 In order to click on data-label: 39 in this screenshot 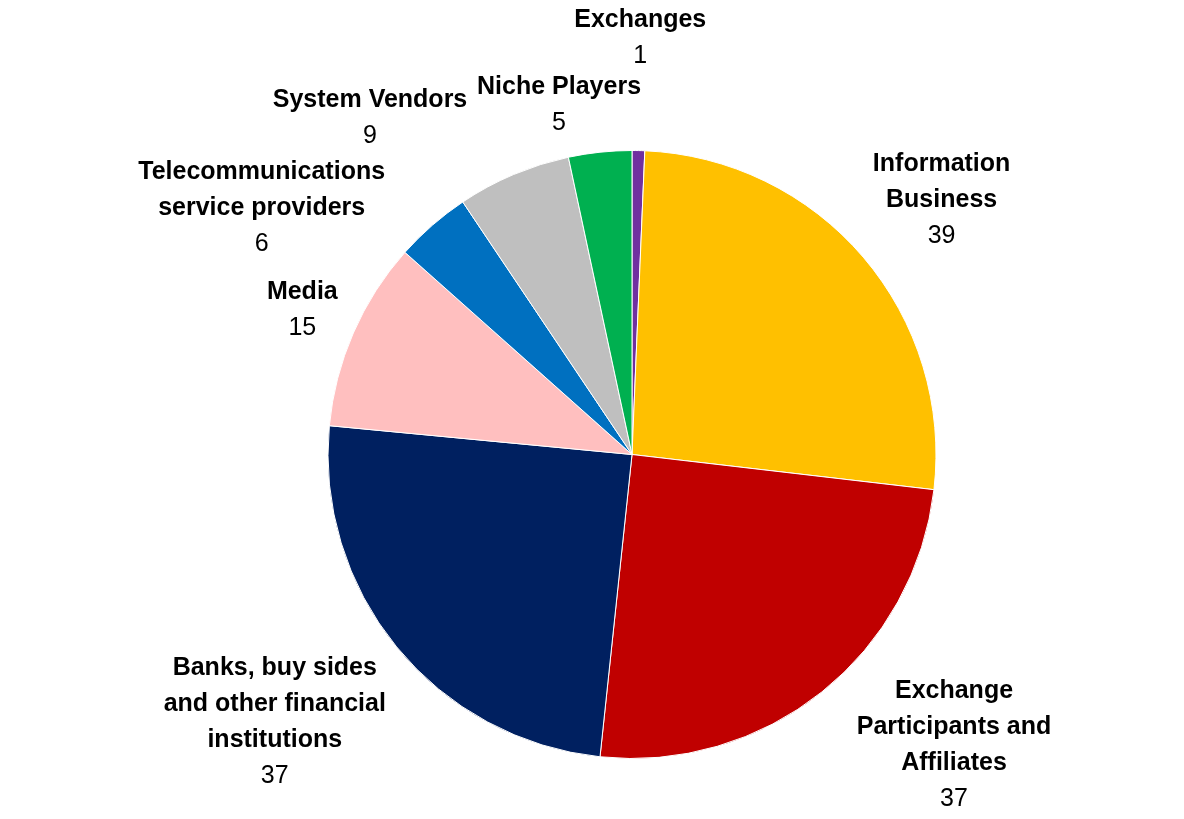, I will do `click(941, 233)`.